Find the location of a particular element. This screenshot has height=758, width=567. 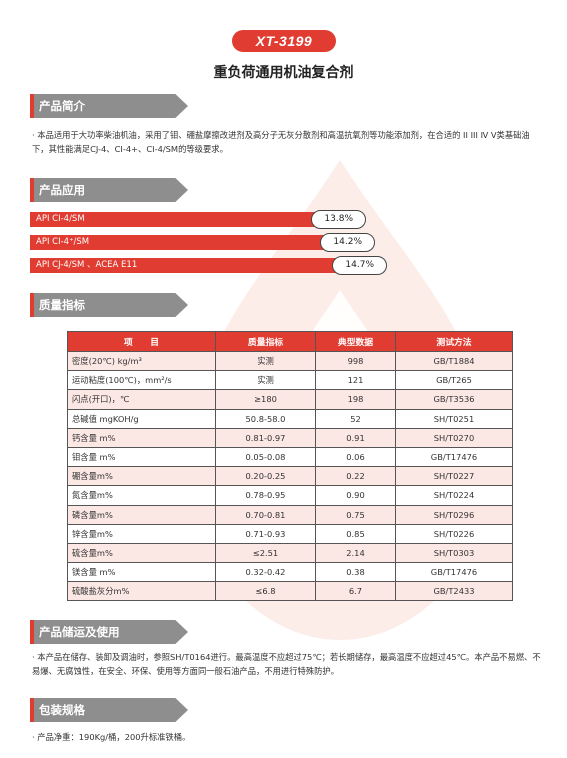

typical-cell: 198 is located at coordinates (355, 399).